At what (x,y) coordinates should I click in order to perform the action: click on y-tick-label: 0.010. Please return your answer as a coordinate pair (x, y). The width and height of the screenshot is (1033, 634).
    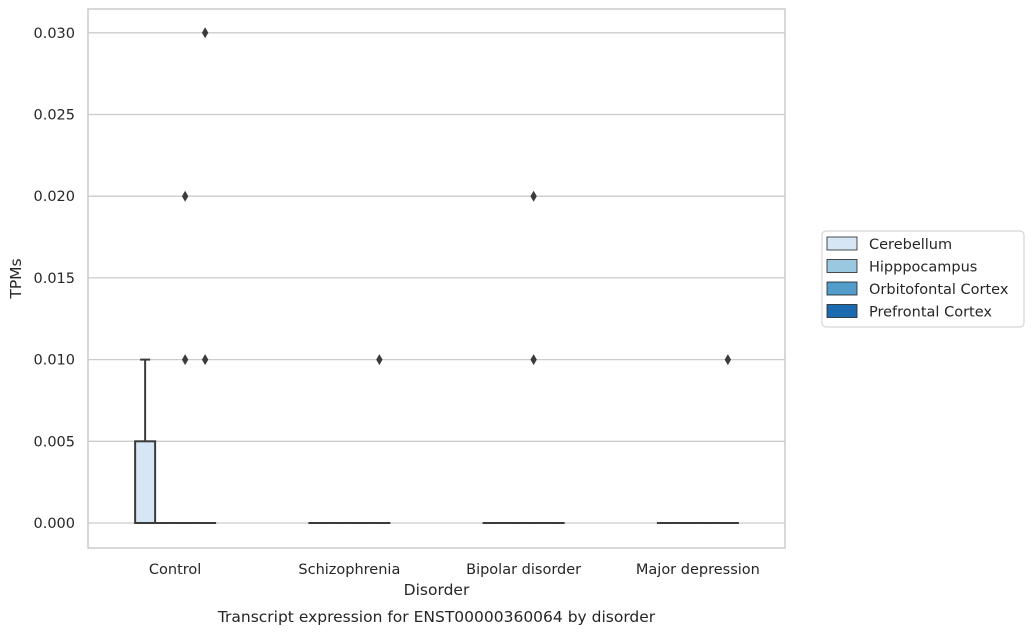
    Looking at the image, I should click on (54, 361).